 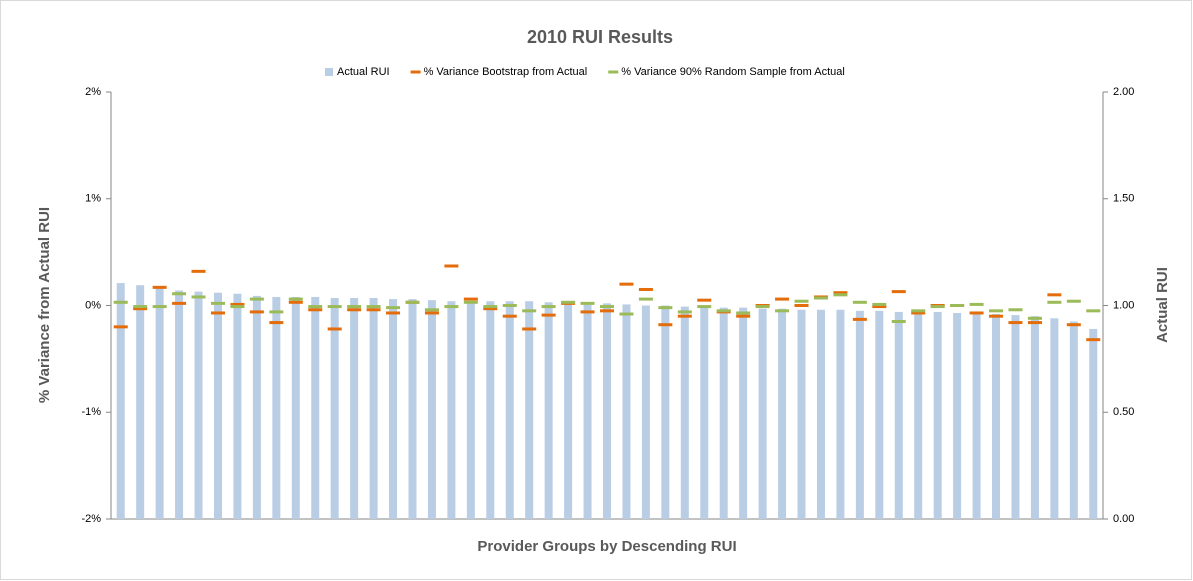 What do you see at coordinates (1123, 519) in the screenshot?
I see `y2-tick-label: 0.00` at bounding box center [1123, 519].